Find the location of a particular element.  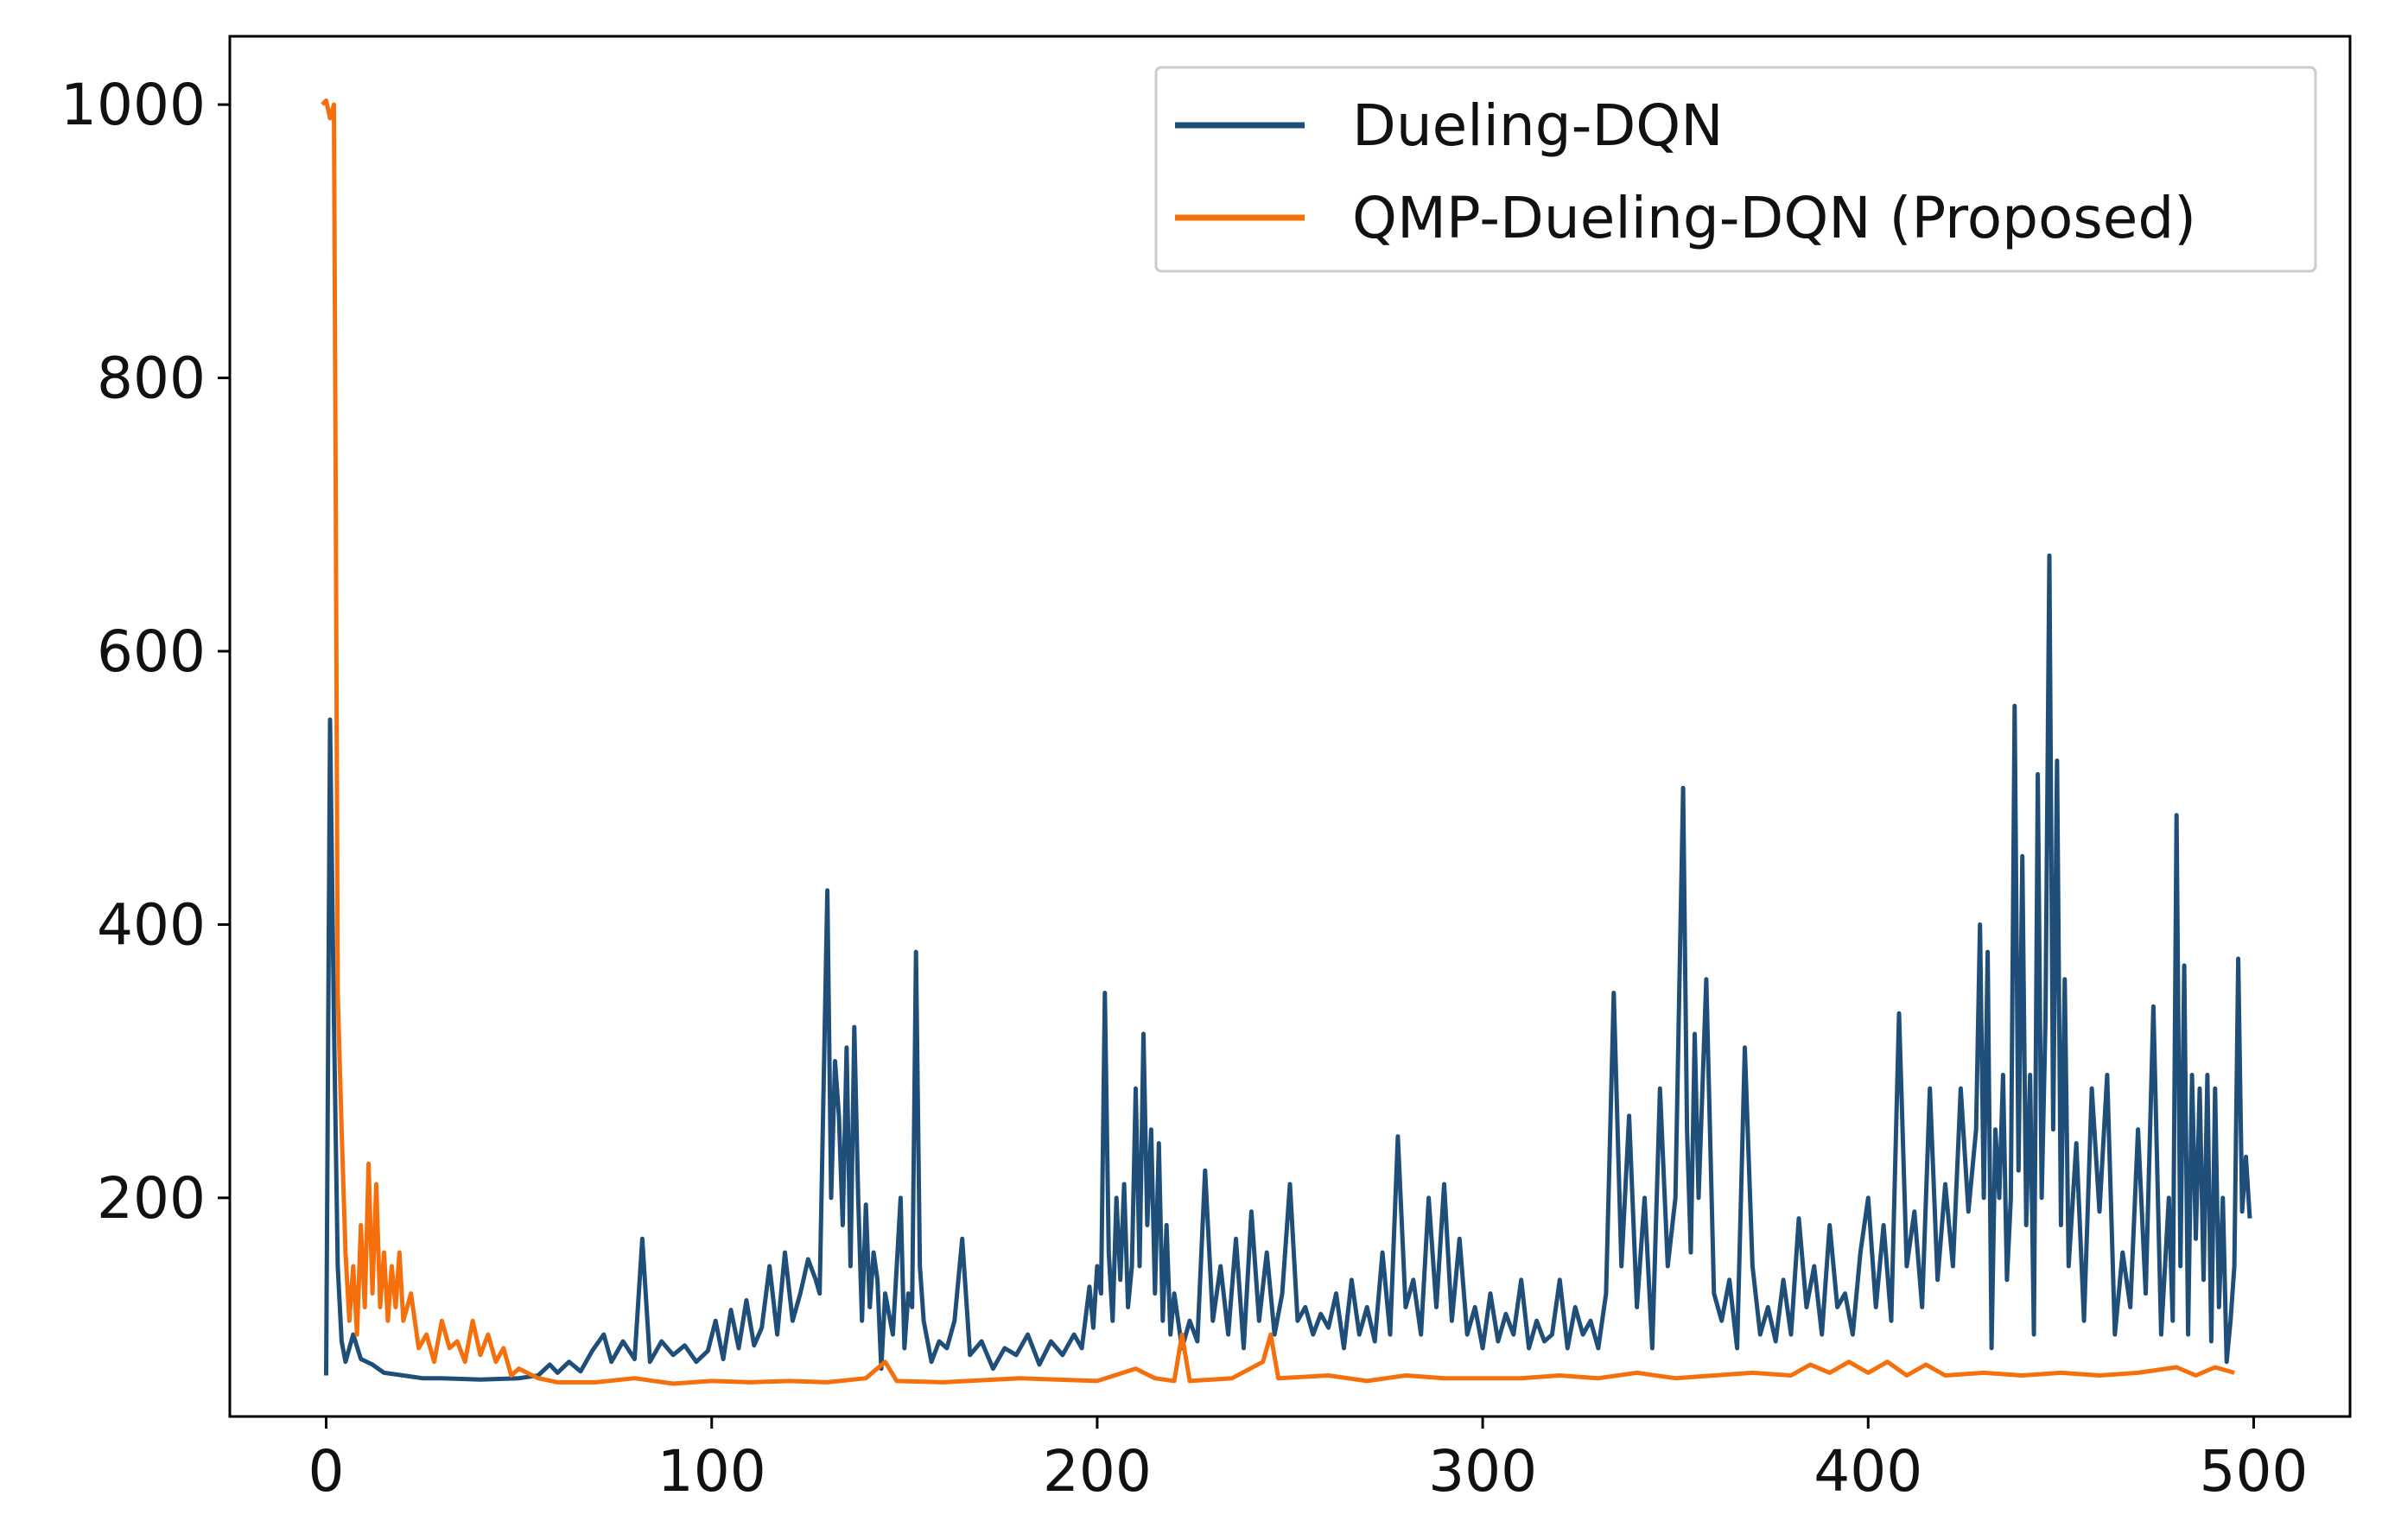

x-tick-label: 100 is located at coordinates (711, 1472).